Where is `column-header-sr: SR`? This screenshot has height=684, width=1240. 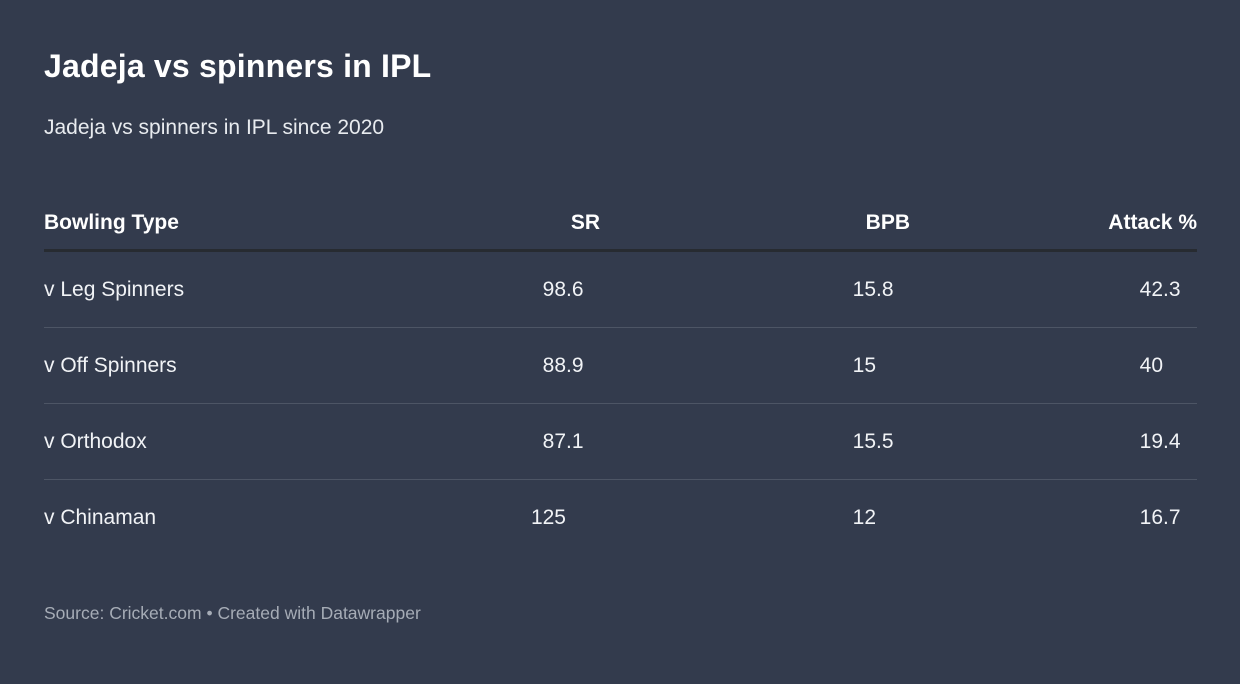
column-header-sr: SR is located at coordinates (585, 222).